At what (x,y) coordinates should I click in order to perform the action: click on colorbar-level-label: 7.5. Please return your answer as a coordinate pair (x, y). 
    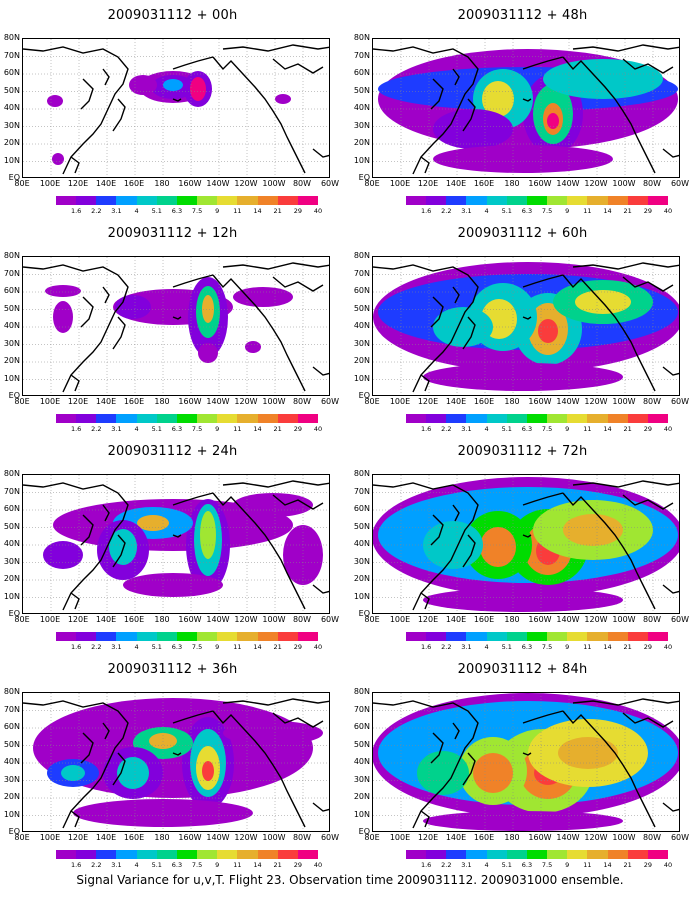
    Looking at the image, I should click on (547, 865).